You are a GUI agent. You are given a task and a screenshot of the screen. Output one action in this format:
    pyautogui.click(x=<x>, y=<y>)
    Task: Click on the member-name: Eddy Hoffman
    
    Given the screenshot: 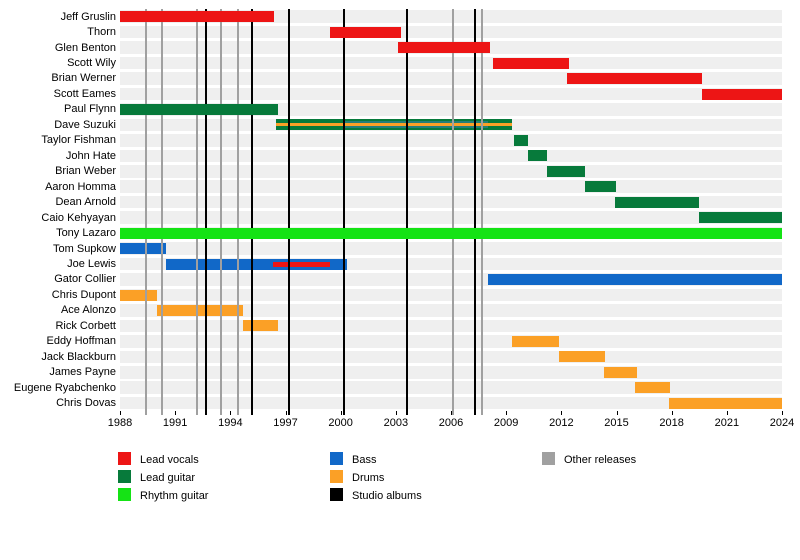 What is the action you would take?
    pyautogui.click(x=81, y=341)
    